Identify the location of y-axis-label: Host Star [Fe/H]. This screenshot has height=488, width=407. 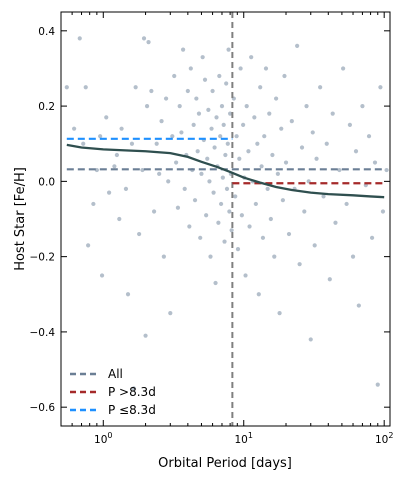
(20, 219).